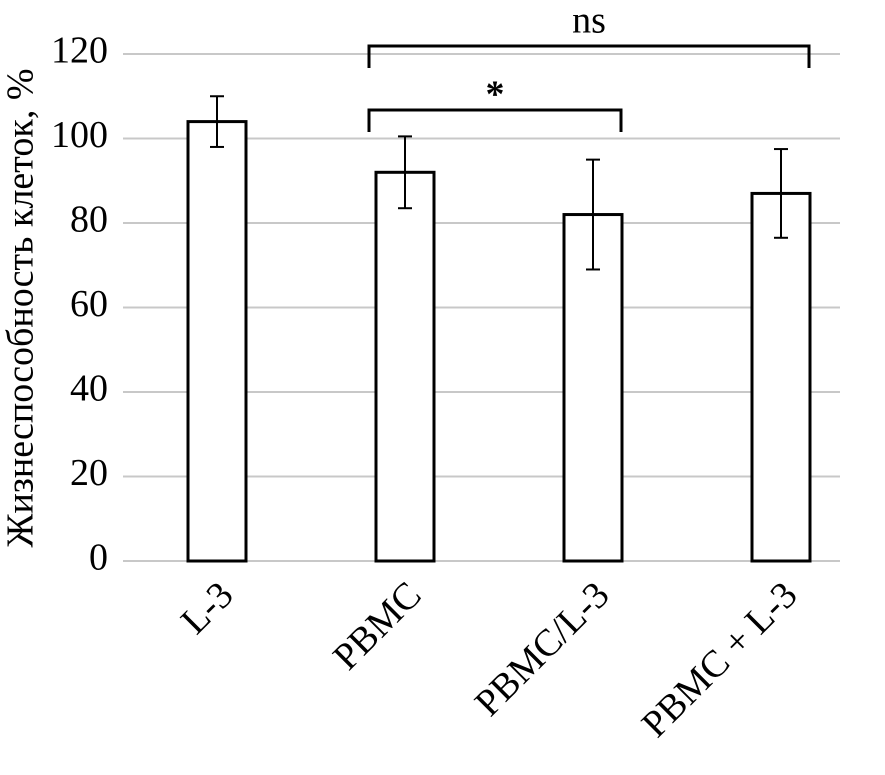  What do you see at coordinates (79, 135) in the screenshot?
I see `y-tick-label: 100` at bounding box center [79, 135].